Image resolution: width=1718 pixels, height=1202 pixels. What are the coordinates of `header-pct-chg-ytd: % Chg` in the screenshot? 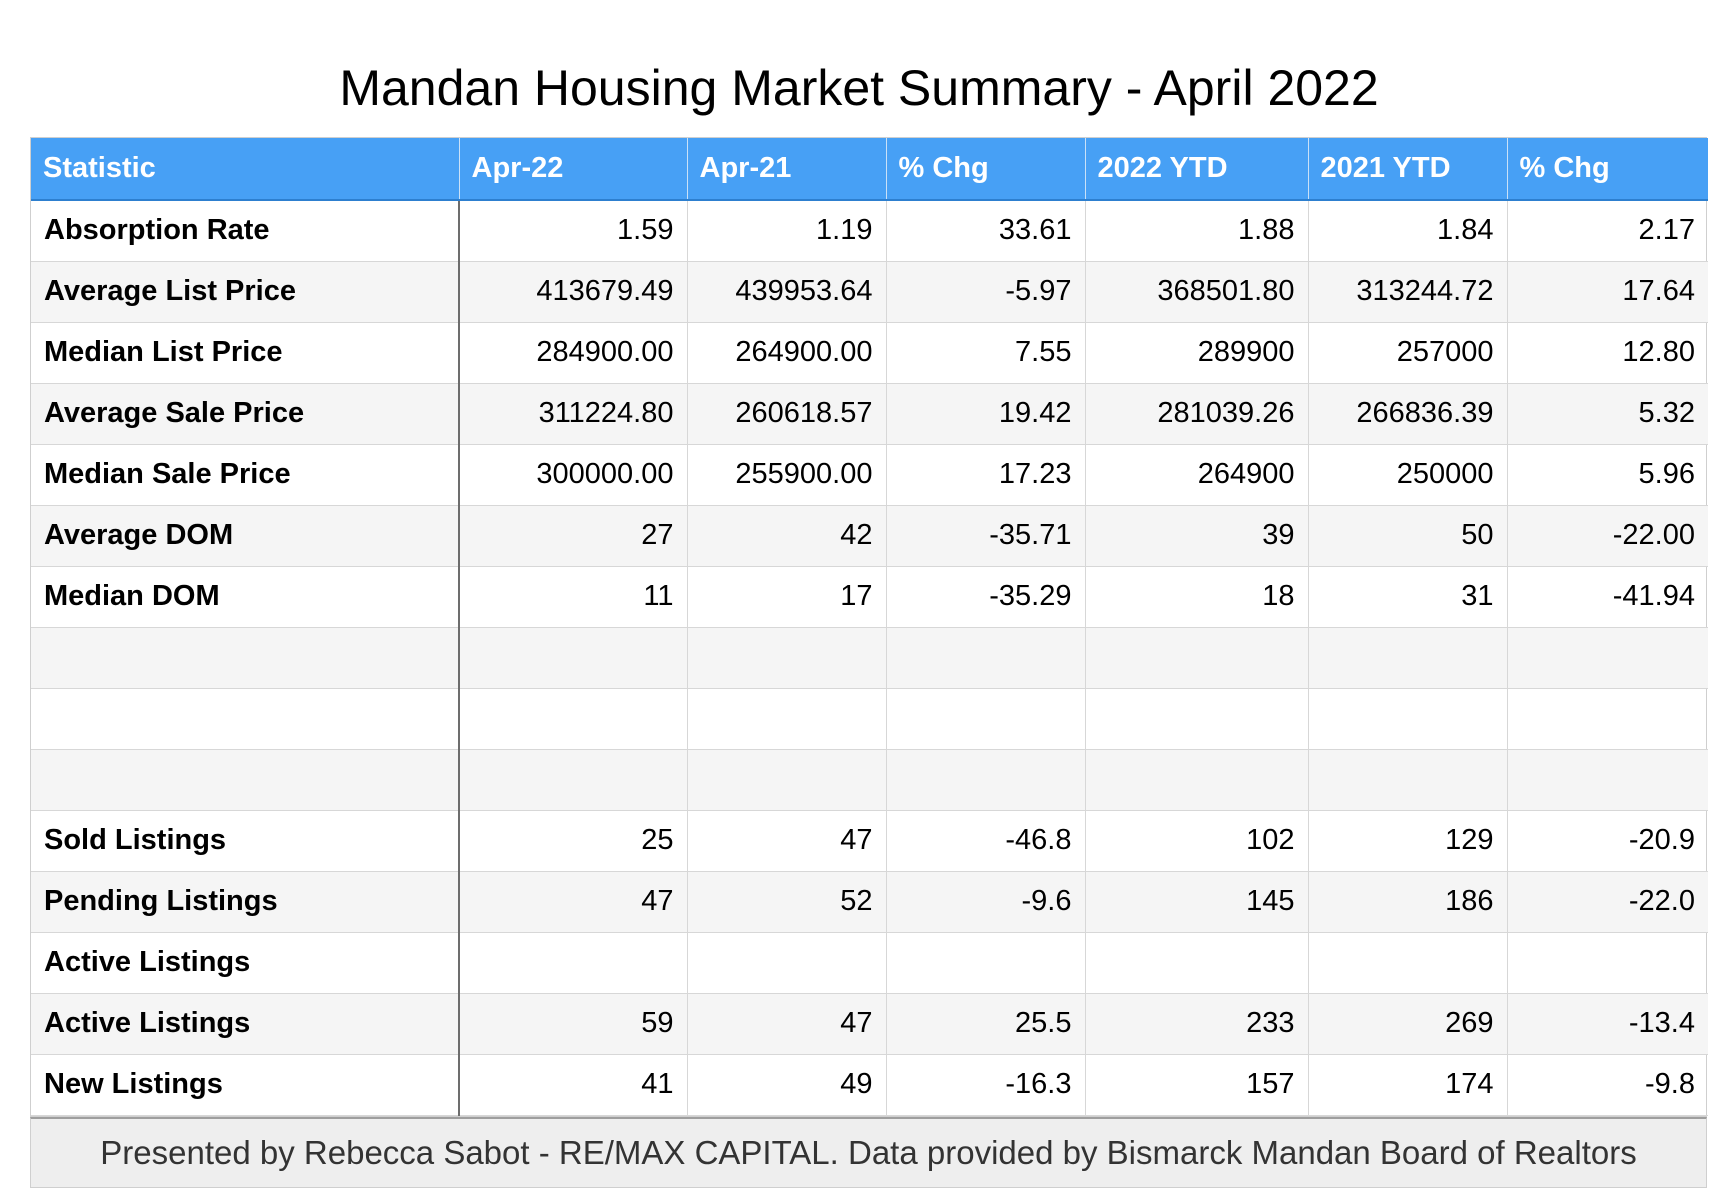 It's located at (1607, 169).